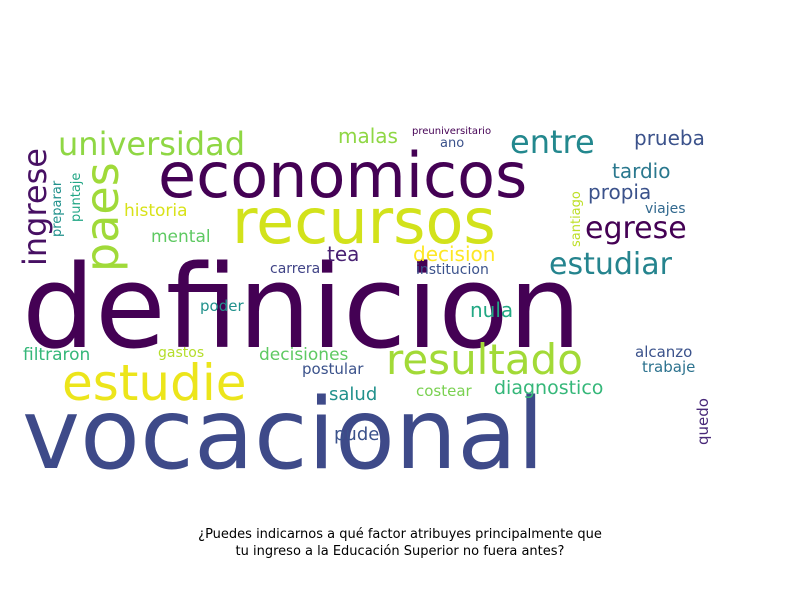  I want to click on word-viajes: viajes, so click(665, 209).